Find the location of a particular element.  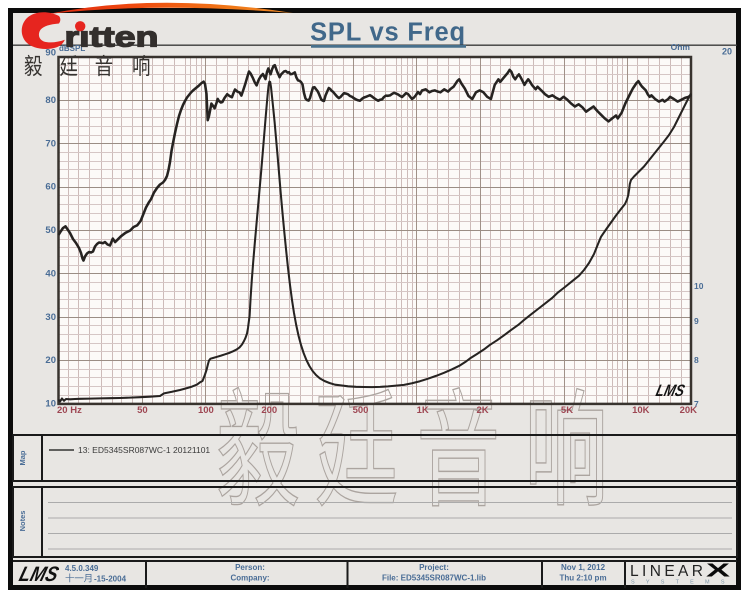

svg-text: 80 is located at coordinates (50, 100).